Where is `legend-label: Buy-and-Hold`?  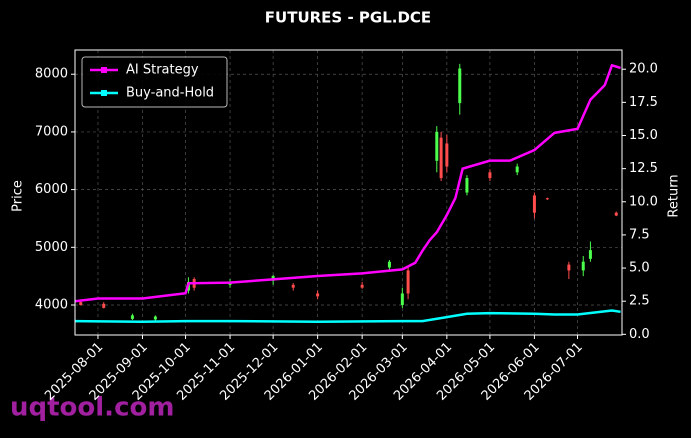
legend-label: Buy-and-Hold is located at coordinates (170, 93).